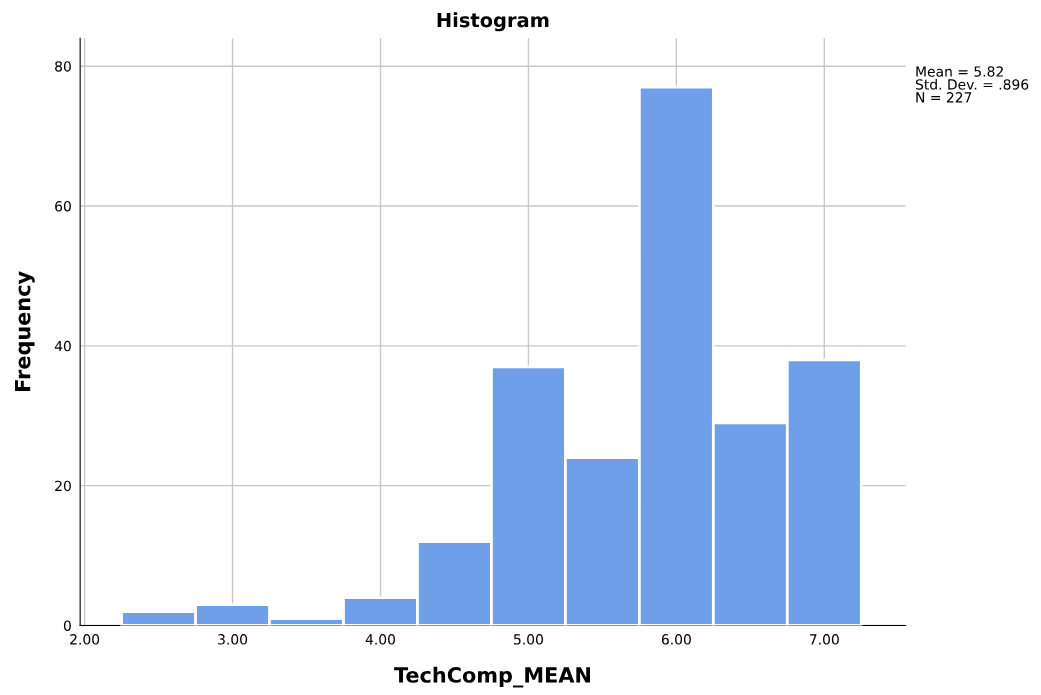 The image size is (1041, 695). I want to click on y-tick-label: 60, so click(63, 206).